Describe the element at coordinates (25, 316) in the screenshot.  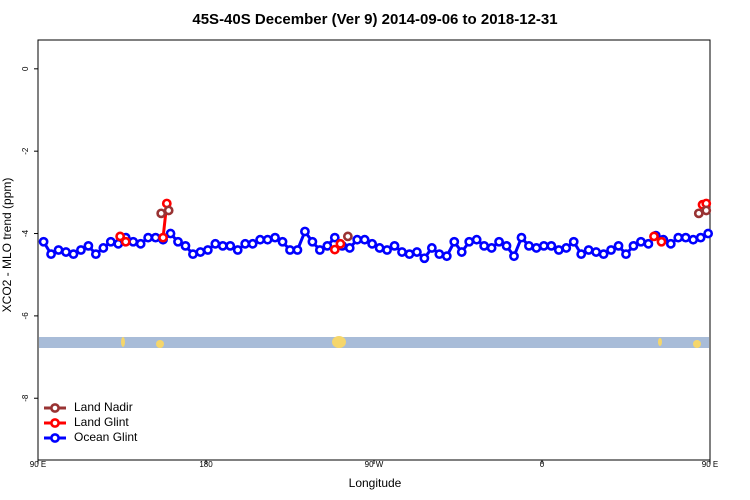
I see `y-tick-label: -6` at that location.